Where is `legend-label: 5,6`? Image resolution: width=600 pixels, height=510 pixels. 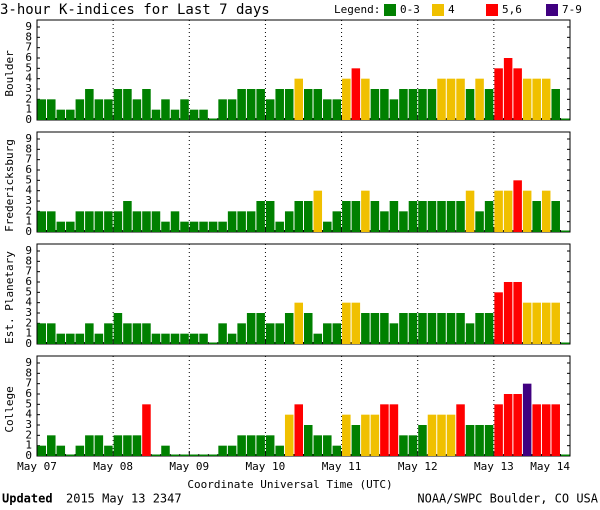 legend-label: 5,6 is located at coordinates (512, 9).